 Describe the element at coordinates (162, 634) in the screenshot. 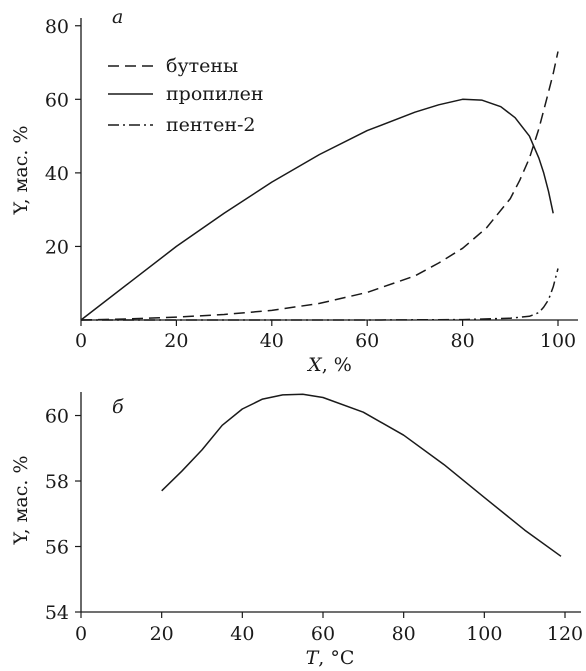

I see `panel-b-x-tick-label: 20` at that location.